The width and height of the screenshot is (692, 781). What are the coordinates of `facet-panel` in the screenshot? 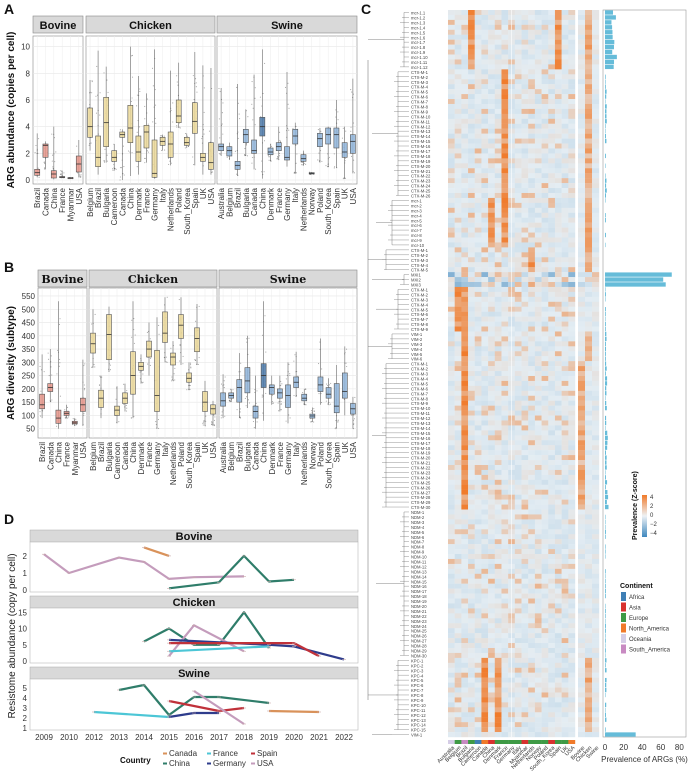 It's located at (62, 363).